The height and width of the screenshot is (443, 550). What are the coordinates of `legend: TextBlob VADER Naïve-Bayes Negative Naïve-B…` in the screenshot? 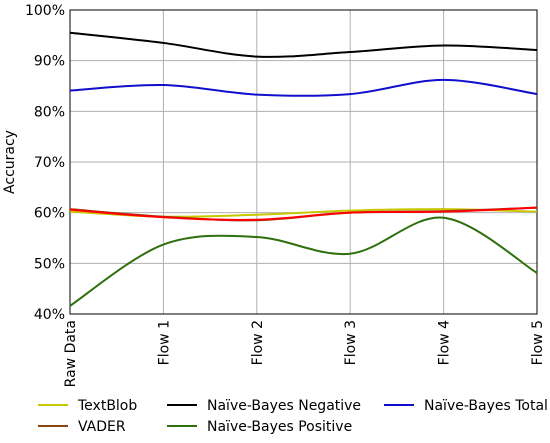 It's located at (293, 416).